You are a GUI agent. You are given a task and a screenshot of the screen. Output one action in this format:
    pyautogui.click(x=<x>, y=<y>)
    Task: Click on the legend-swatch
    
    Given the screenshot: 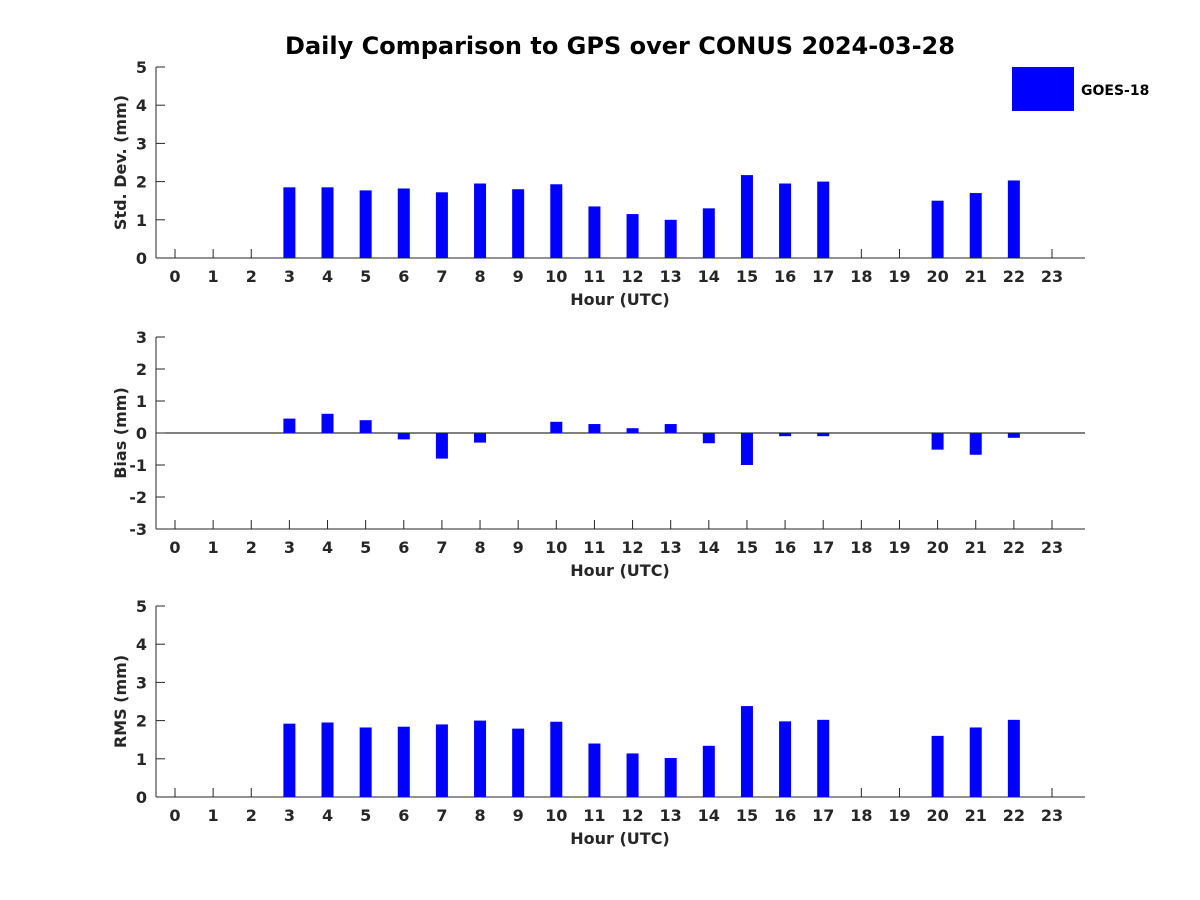 What is the action you would take?
    pyautogui.click(x=1043, y=89)
    